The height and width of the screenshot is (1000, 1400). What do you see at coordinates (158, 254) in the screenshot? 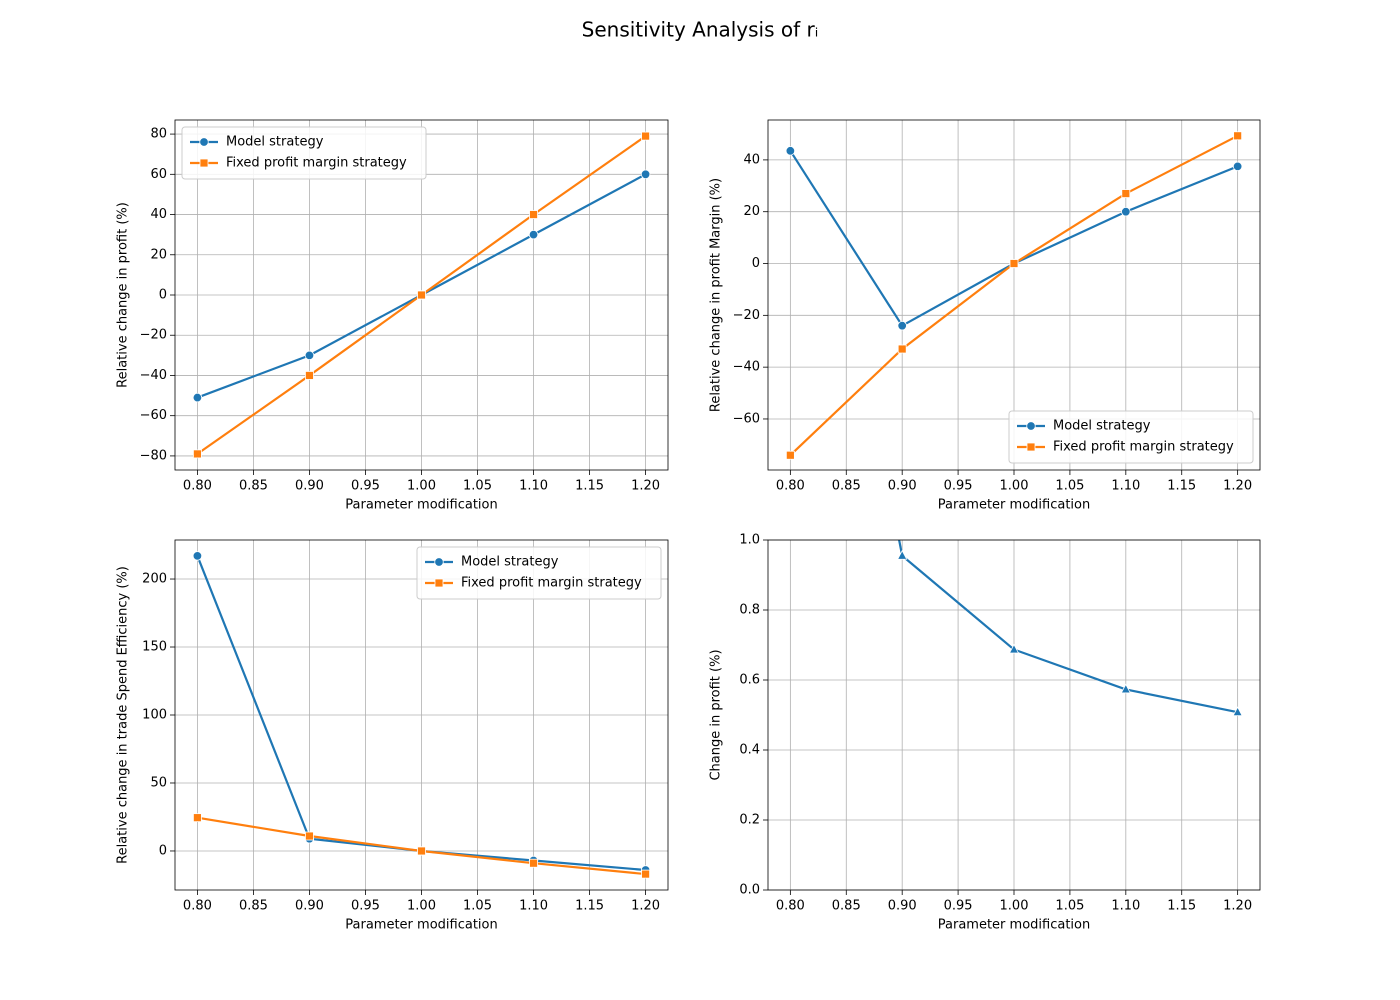
I see `y-tick-label: 20` at bounding box center [158, 254].